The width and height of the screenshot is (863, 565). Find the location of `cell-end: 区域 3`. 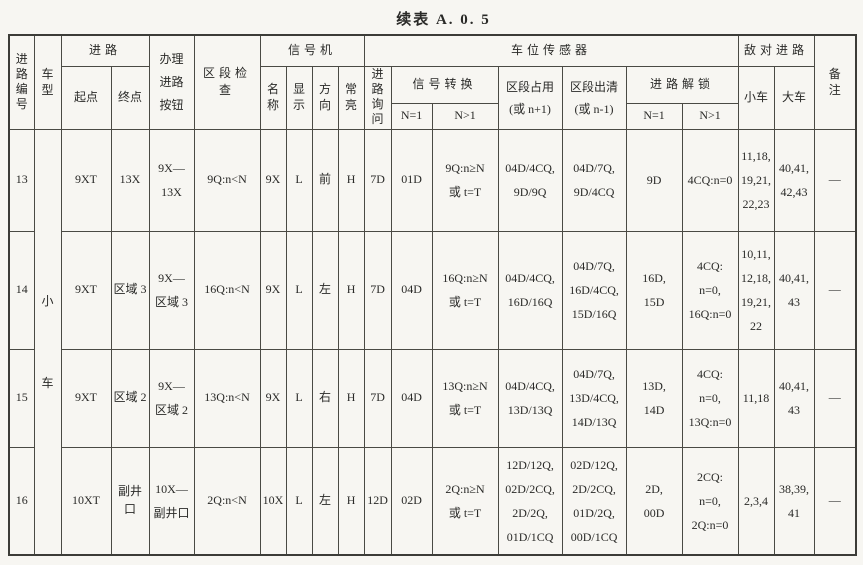

cell-end: 区域 3 is located at coordinates (130, 290).